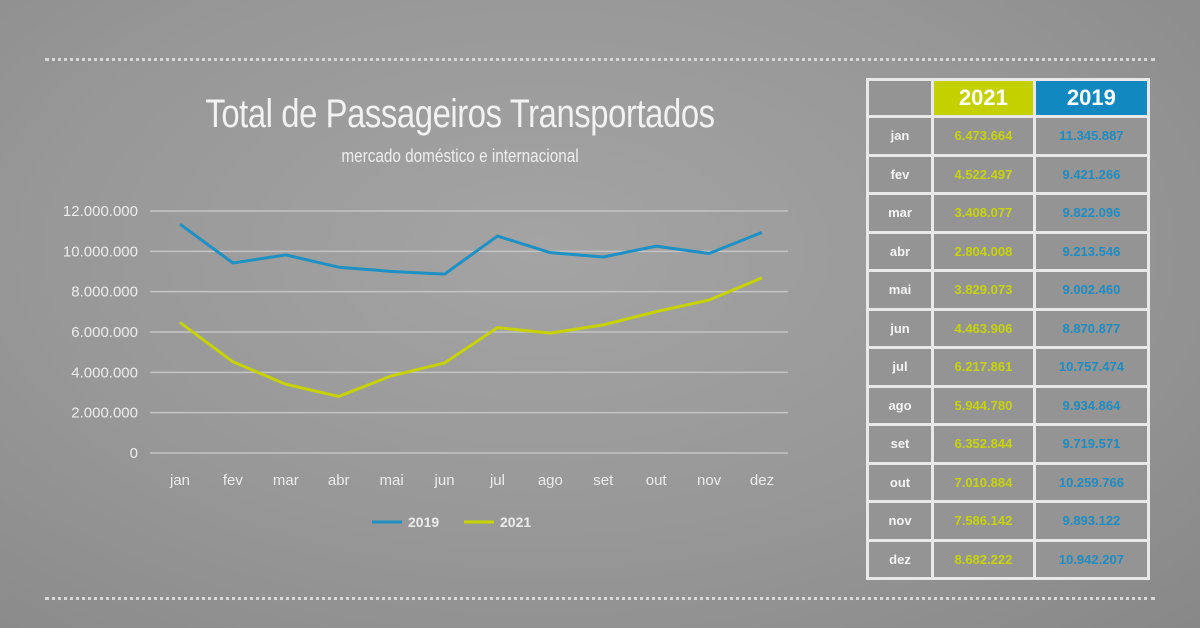 Image resolution: width=1200 pixels, height=628 pixels. What do you see at coordinates (1091, 559) in the screenshot?
I see `value-2019-cell: 10.942.207` at bounding box center [1091, 559].